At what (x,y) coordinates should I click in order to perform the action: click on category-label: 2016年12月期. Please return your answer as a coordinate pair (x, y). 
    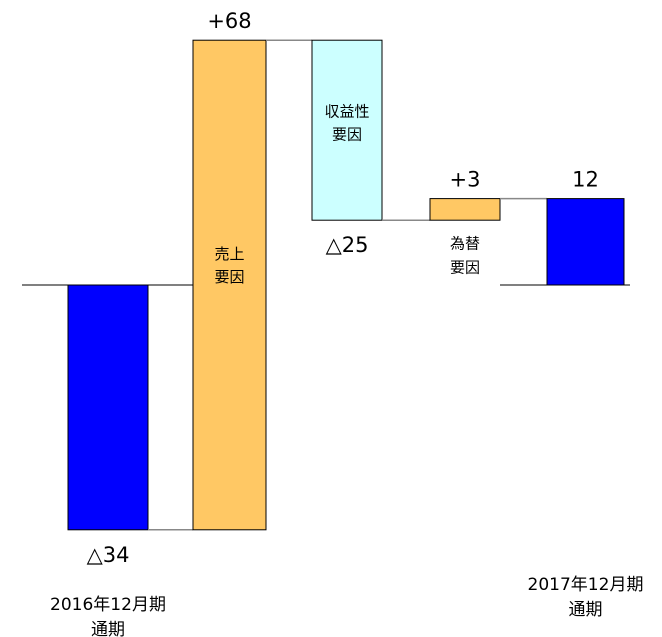
    Looking at the image, I should click on (108, 605).